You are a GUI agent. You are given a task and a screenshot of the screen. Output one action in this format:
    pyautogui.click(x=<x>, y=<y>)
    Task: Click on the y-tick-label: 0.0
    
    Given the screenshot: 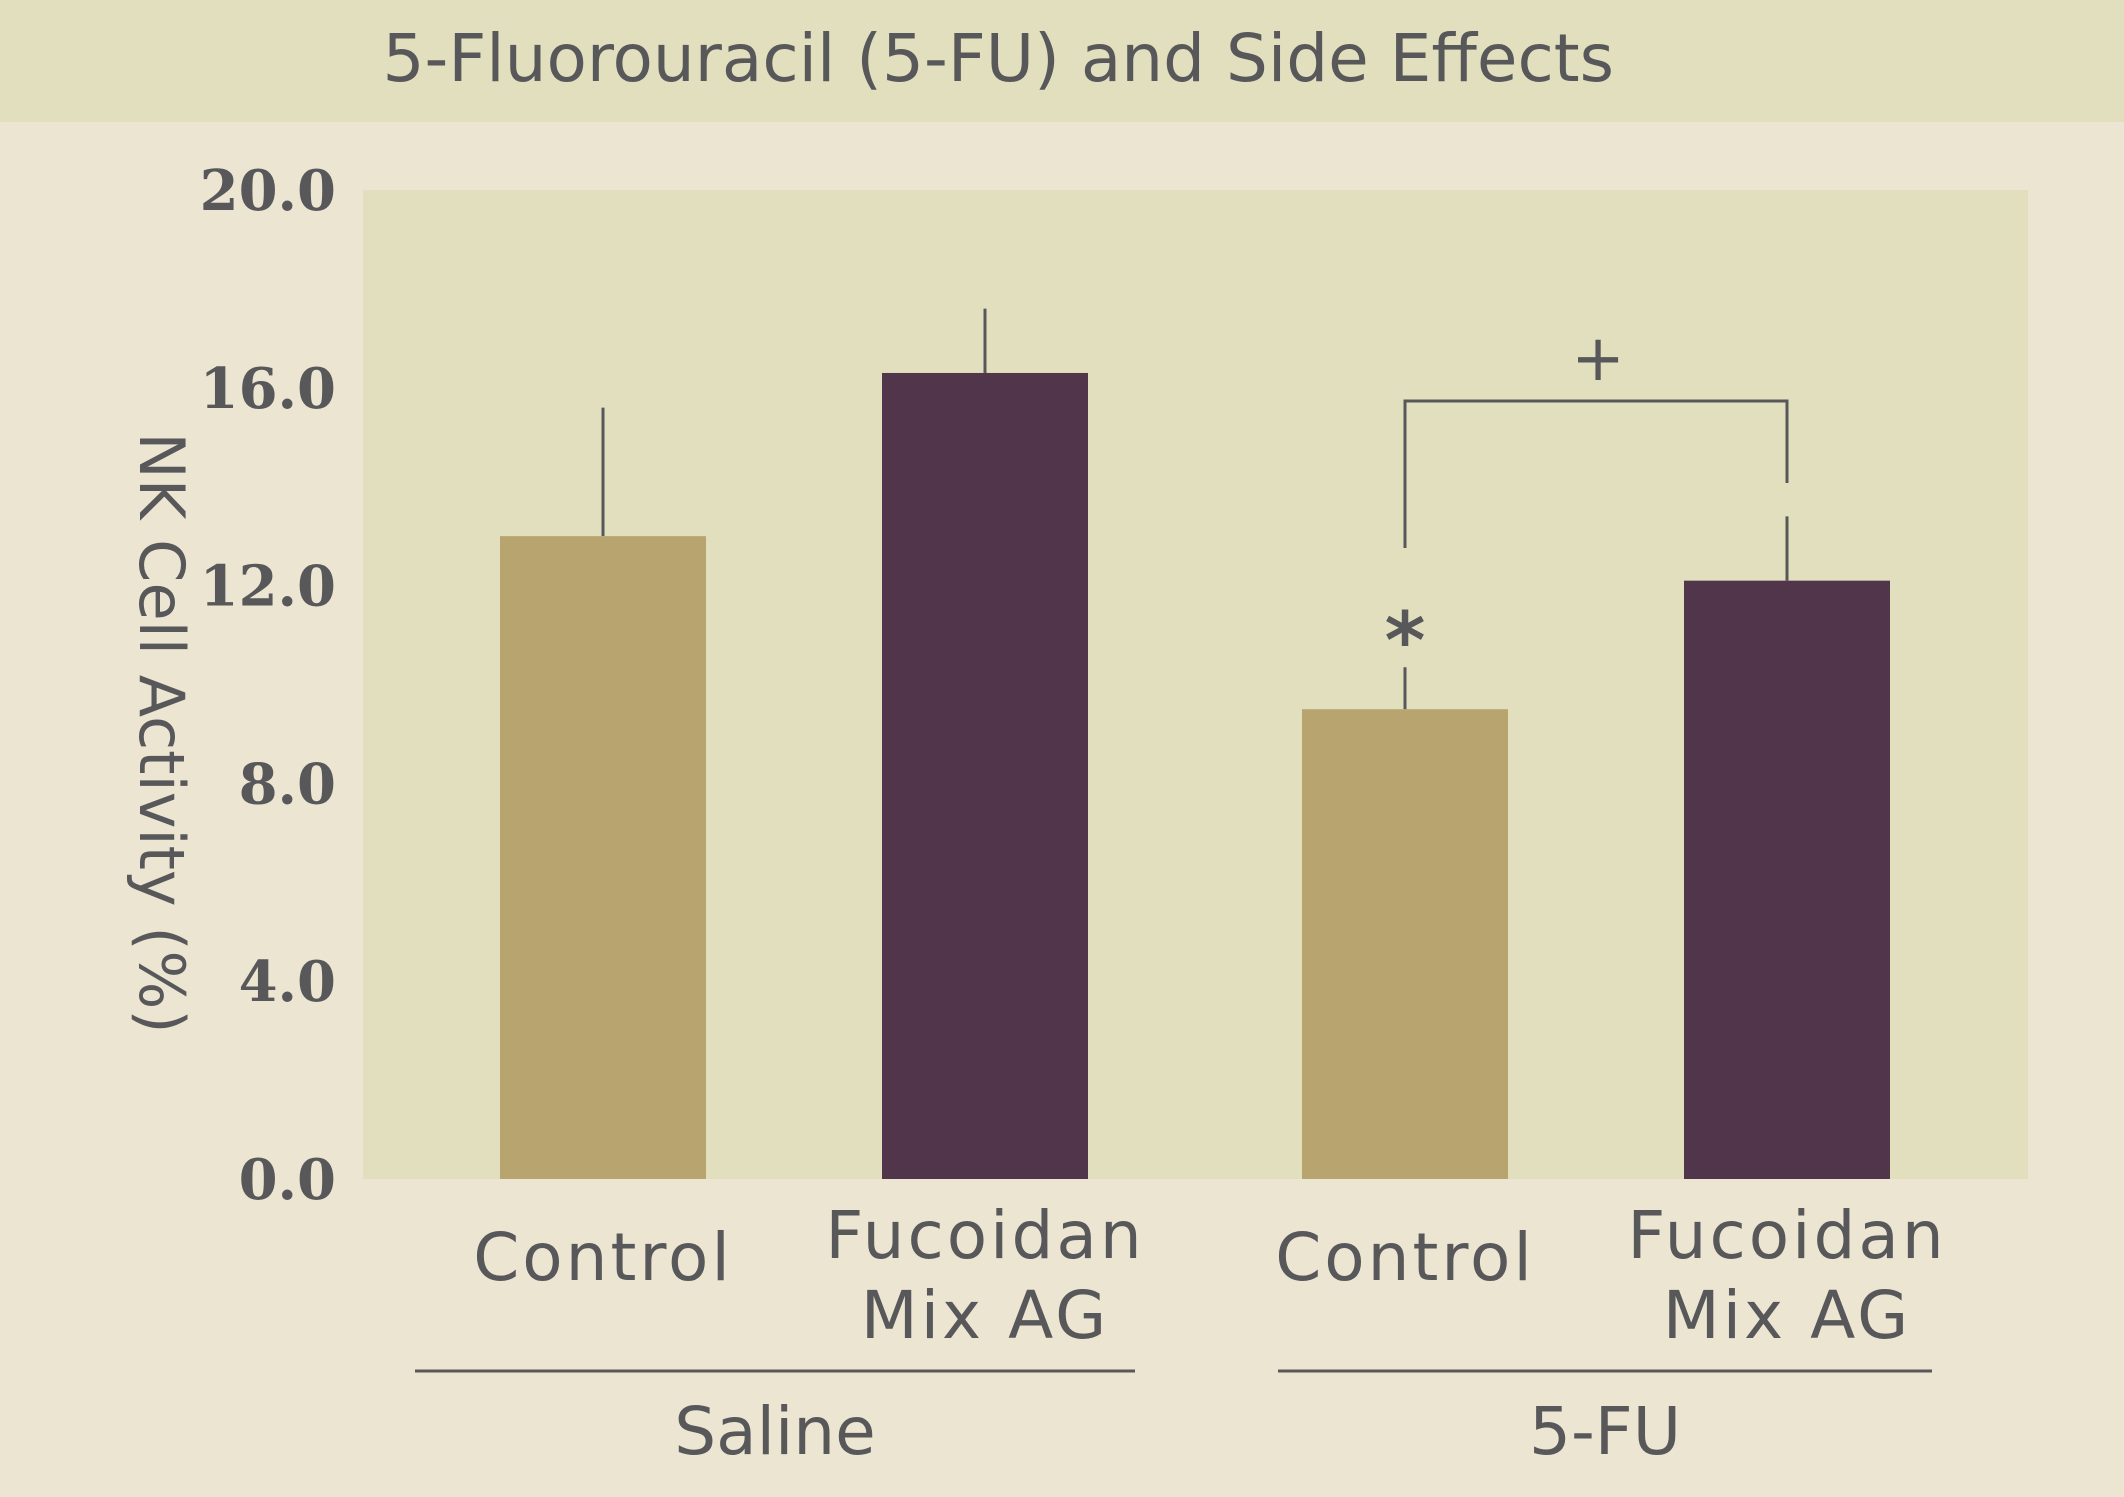 What is the action you would take?
    pyautogui.click(x=287, y=1180)
    